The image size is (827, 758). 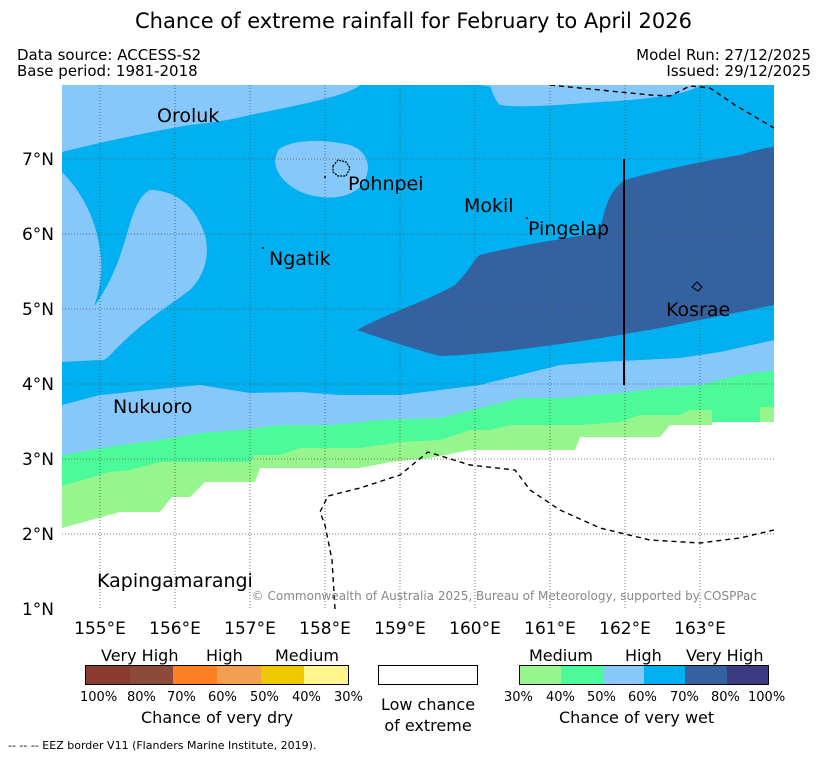 I want to click on data-source: Data source: ACCESS-S2, so click(x=109, y=55).